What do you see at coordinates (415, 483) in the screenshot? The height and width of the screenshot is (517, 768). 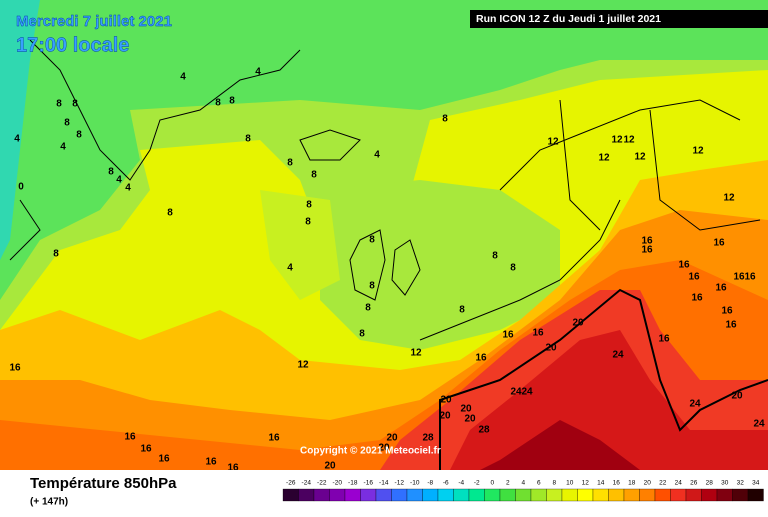 I see `legend-tick: -10` at bounding box center [415, 483].